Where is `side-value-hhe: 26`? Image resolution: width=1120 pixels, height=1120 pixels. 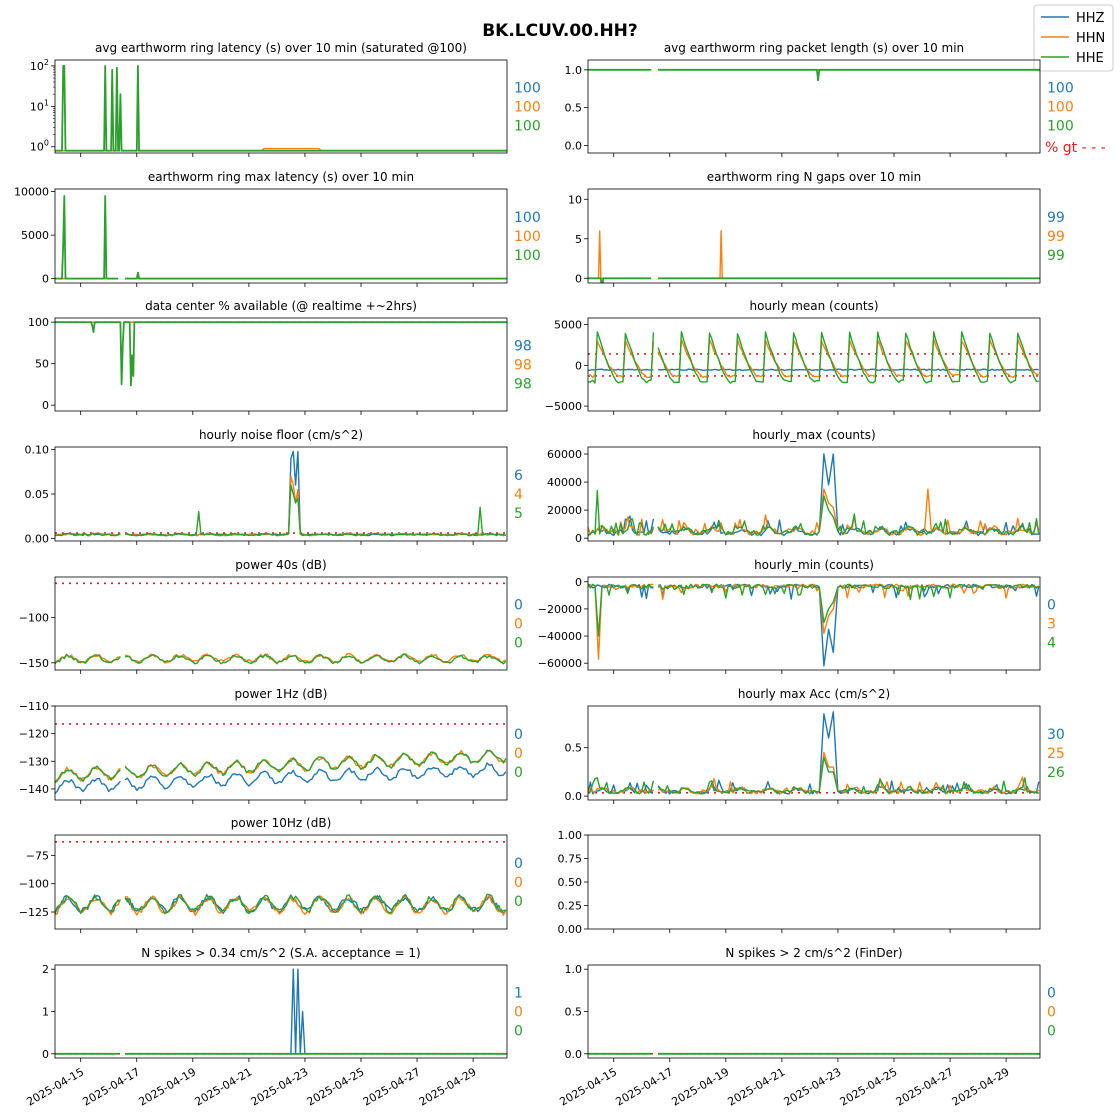
side-value-hhe: 26 is located at coordinates (1056, 773).